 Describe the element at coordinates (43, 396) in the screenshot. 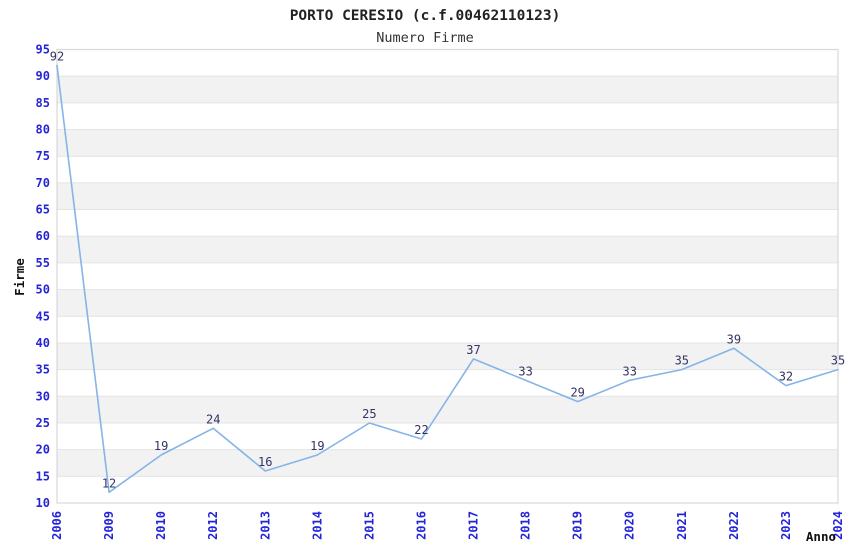

I see `y-tick-label: 30` at that location.